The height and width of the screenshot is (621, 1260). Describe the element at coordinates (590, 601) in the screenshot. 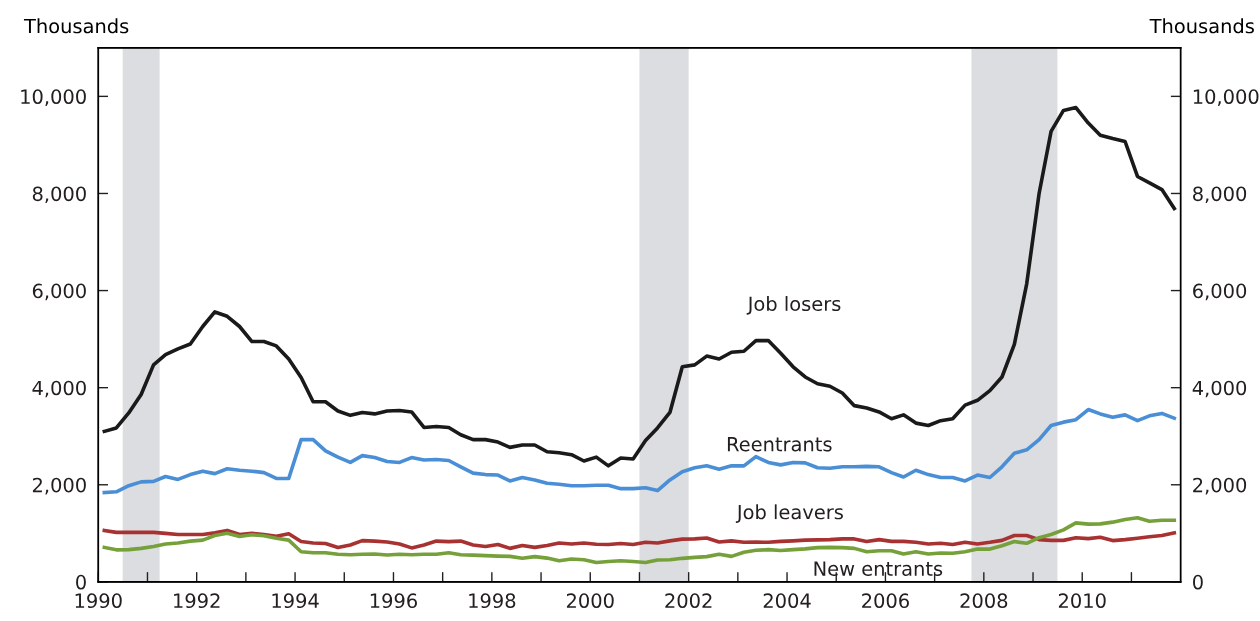

I see `x-tick-label: 2000` at that location.